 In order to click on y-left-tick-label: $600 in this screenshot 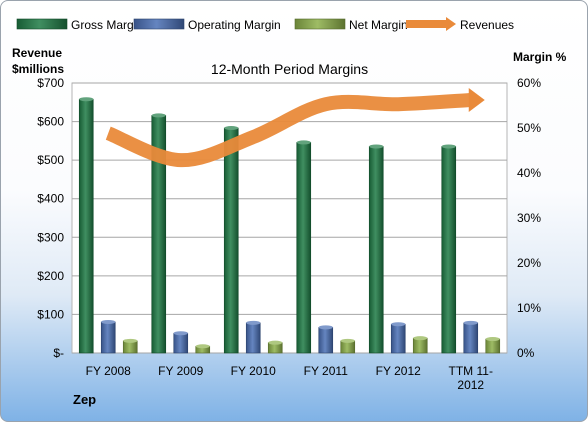, I will do `click(50, 122)`.